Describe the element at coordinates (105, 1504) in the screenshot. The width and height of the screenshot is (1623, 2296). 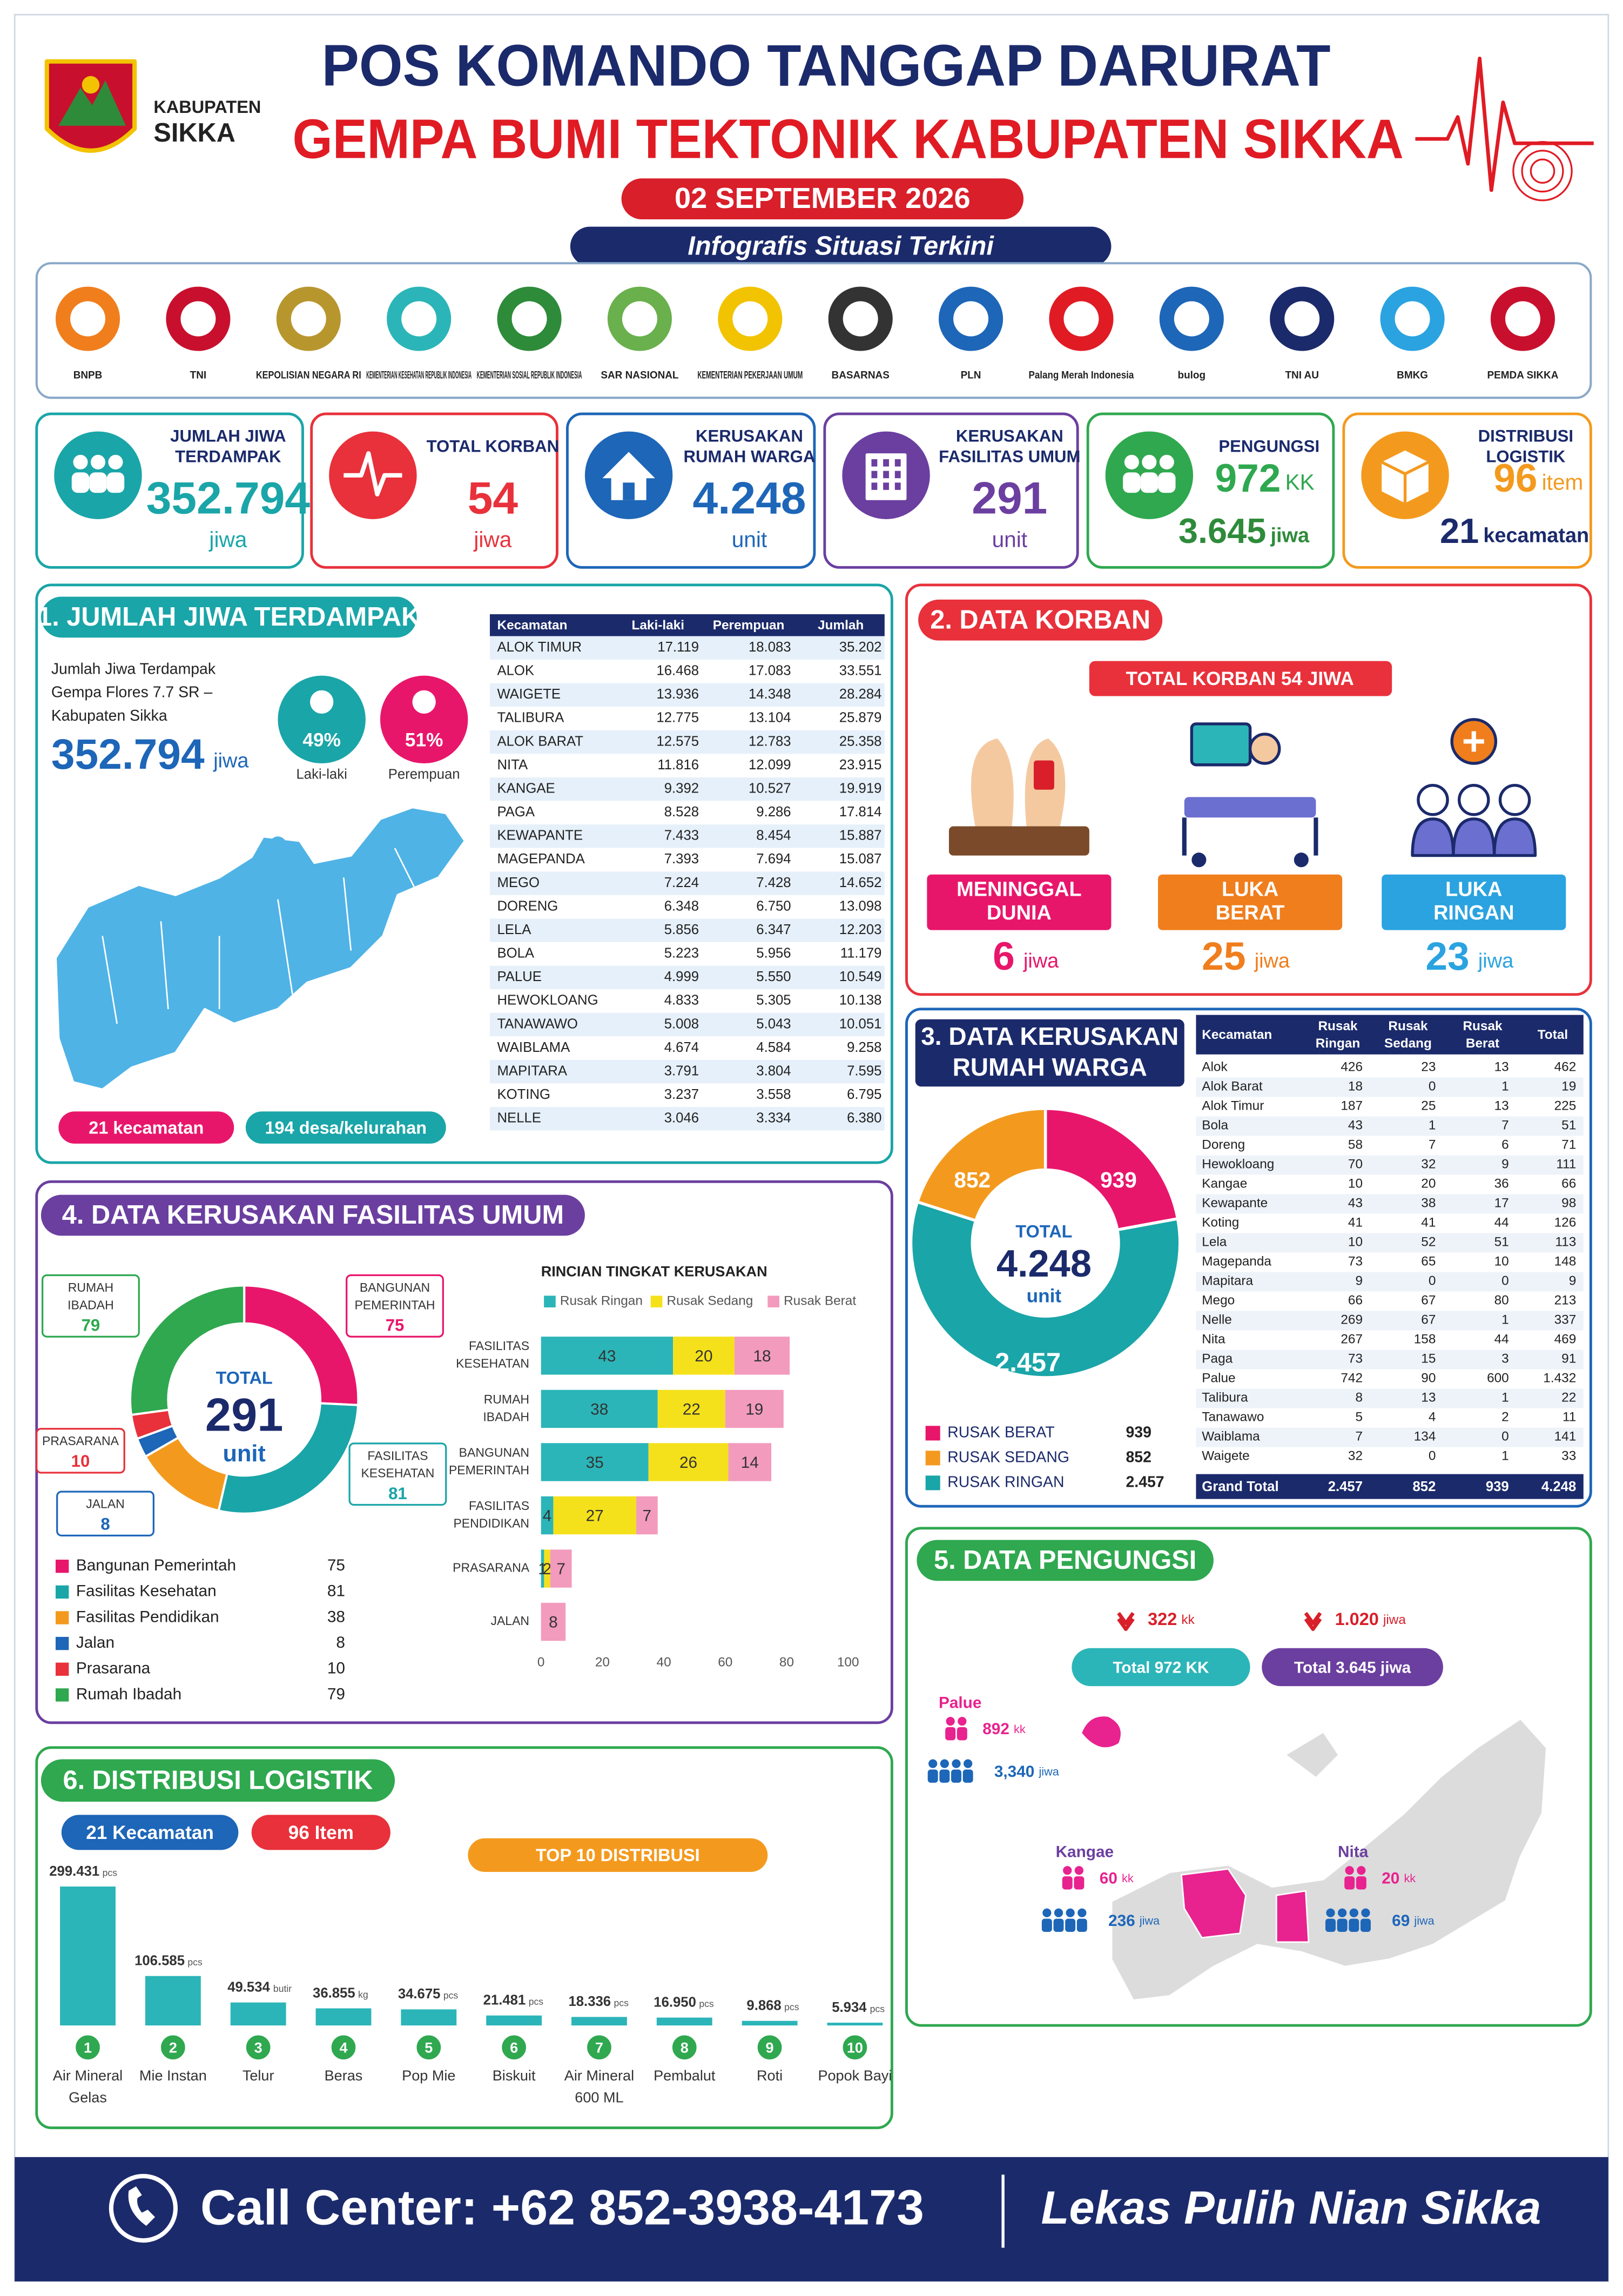
I see `callout-label: JALAN` at that location.